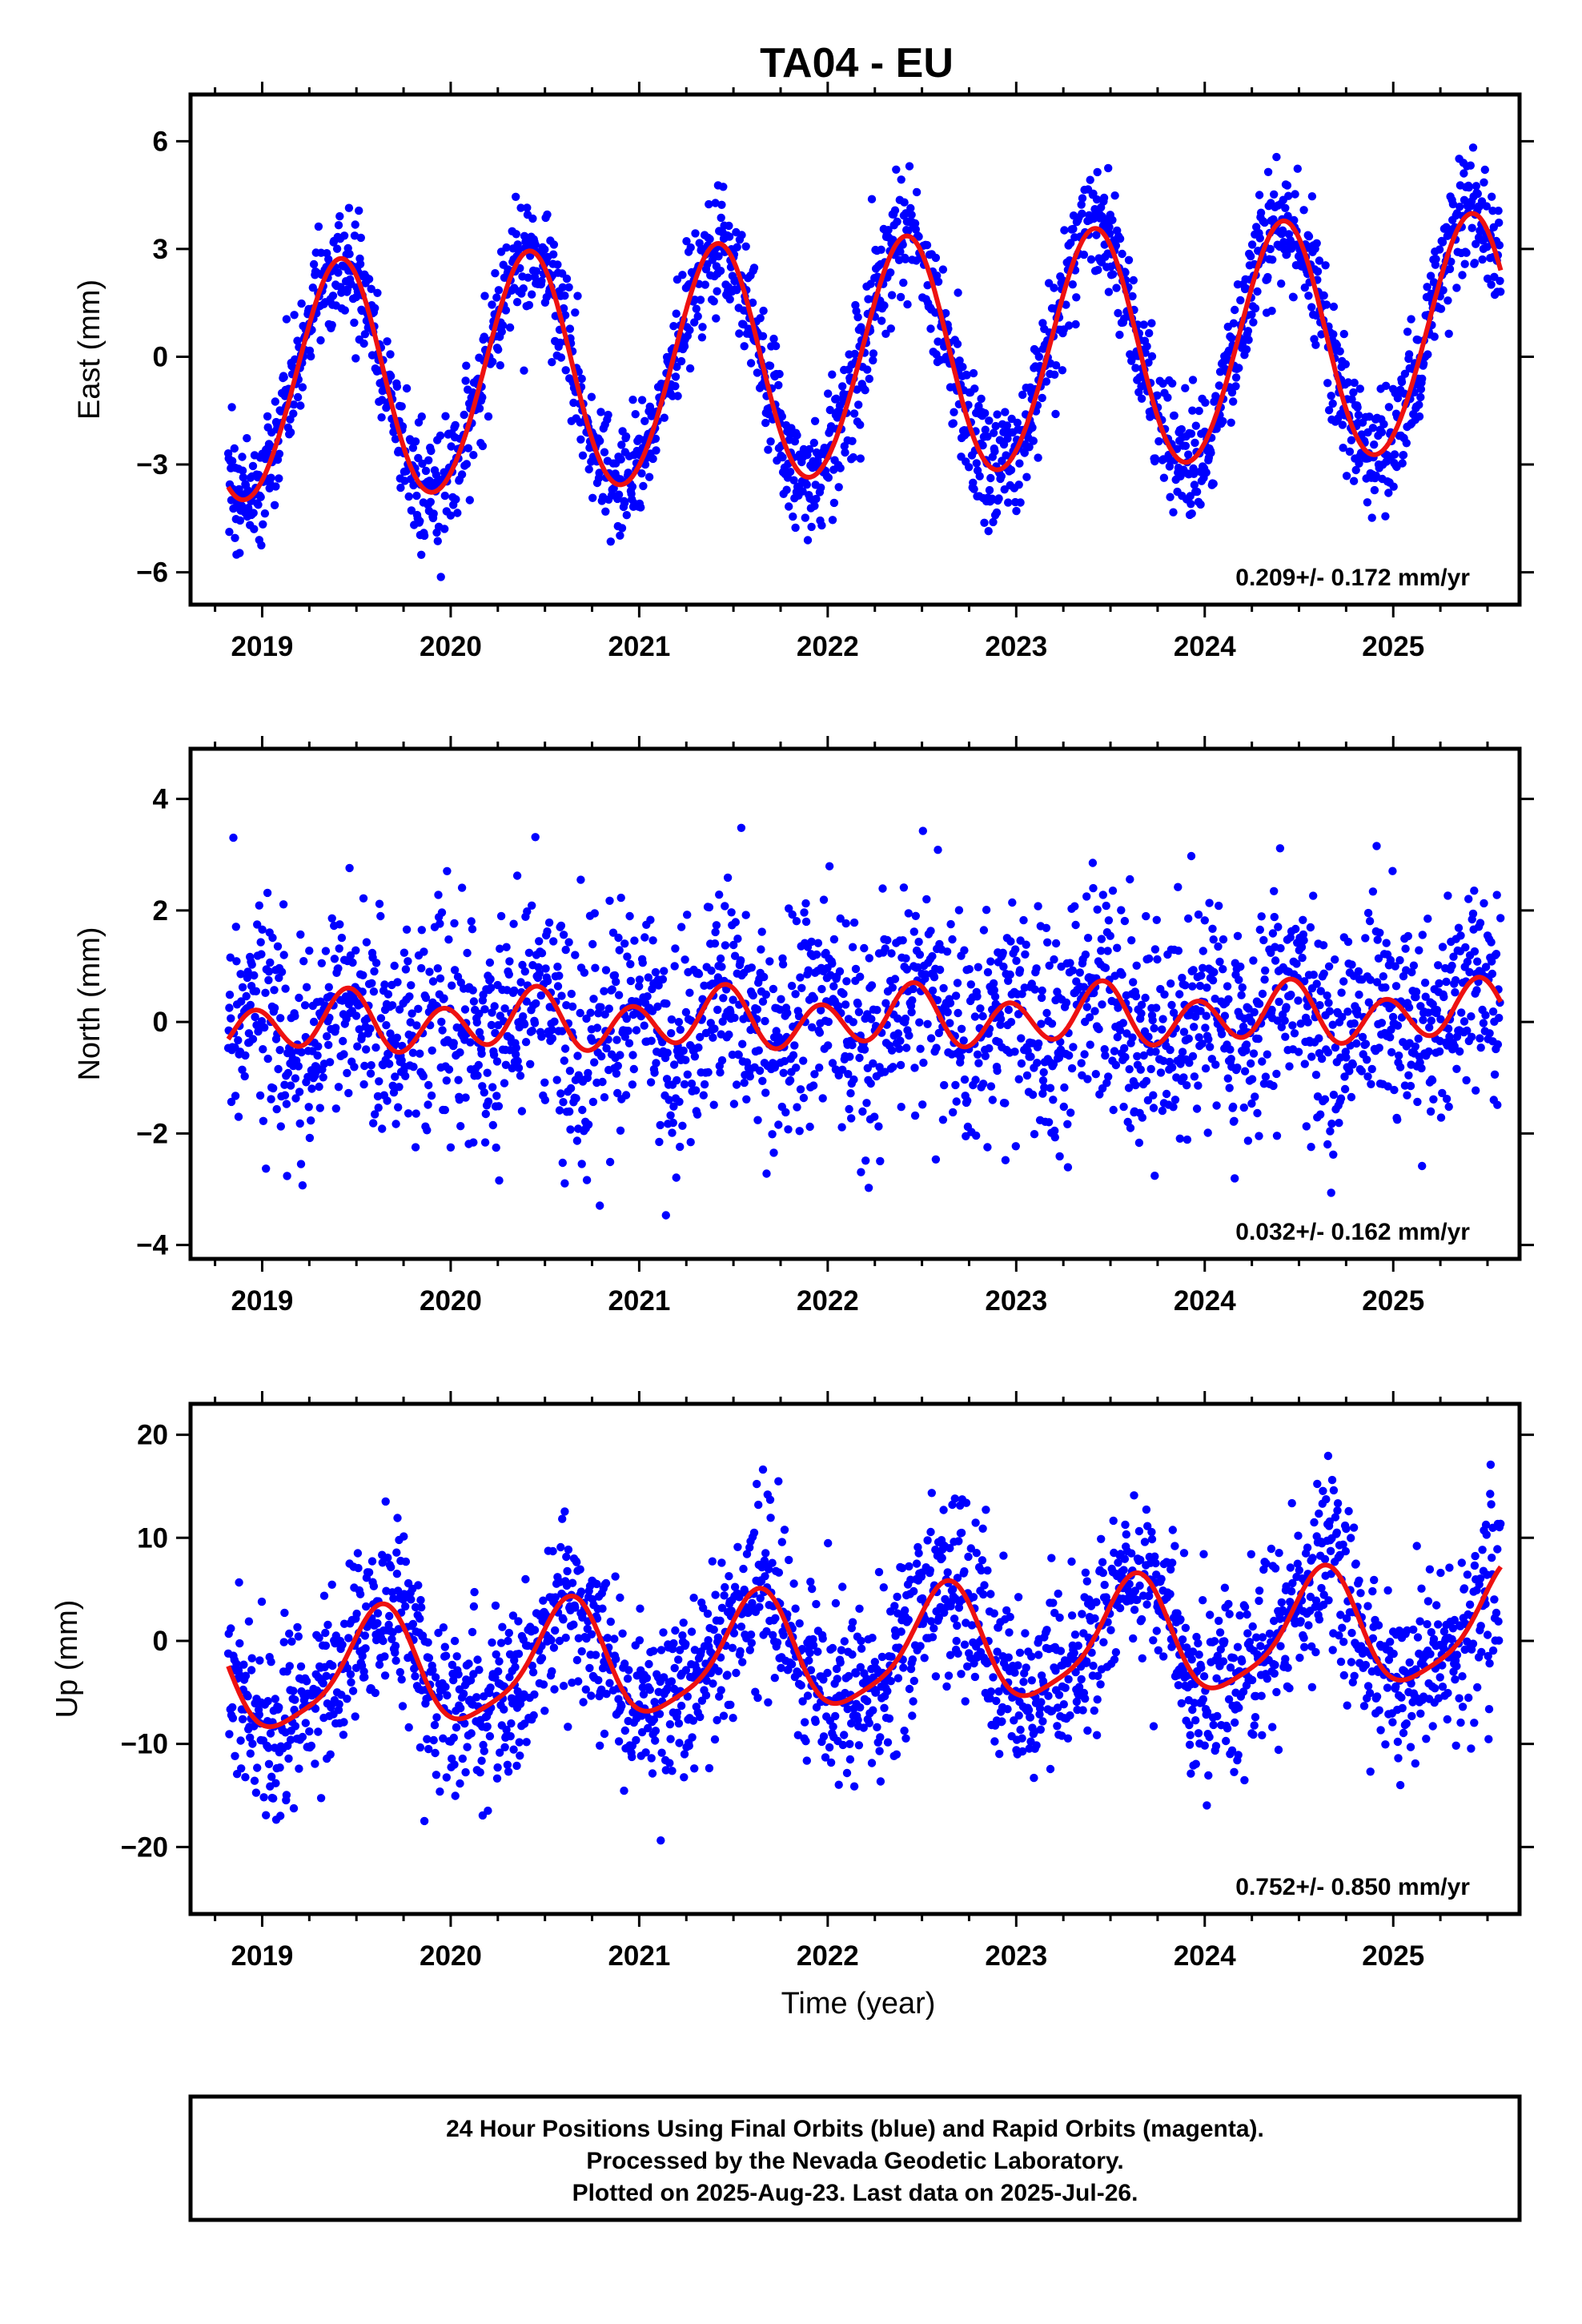  Describe the element at coordinates (1016, 1301) in the screenshot. I see `x-tick-label: 2023` at that location.